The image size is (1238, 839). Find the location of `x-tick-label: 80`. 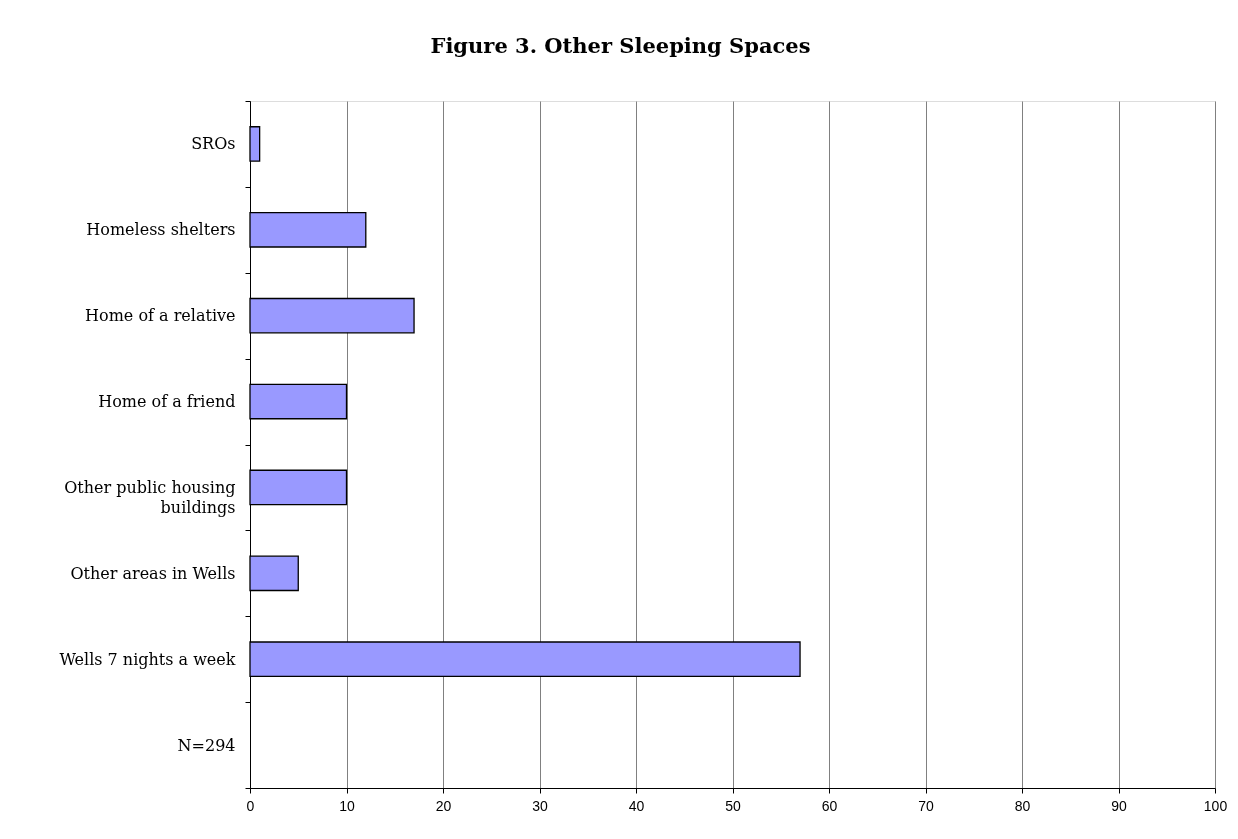

x-tick-label: 80 is located at coordinates (1022, 805).